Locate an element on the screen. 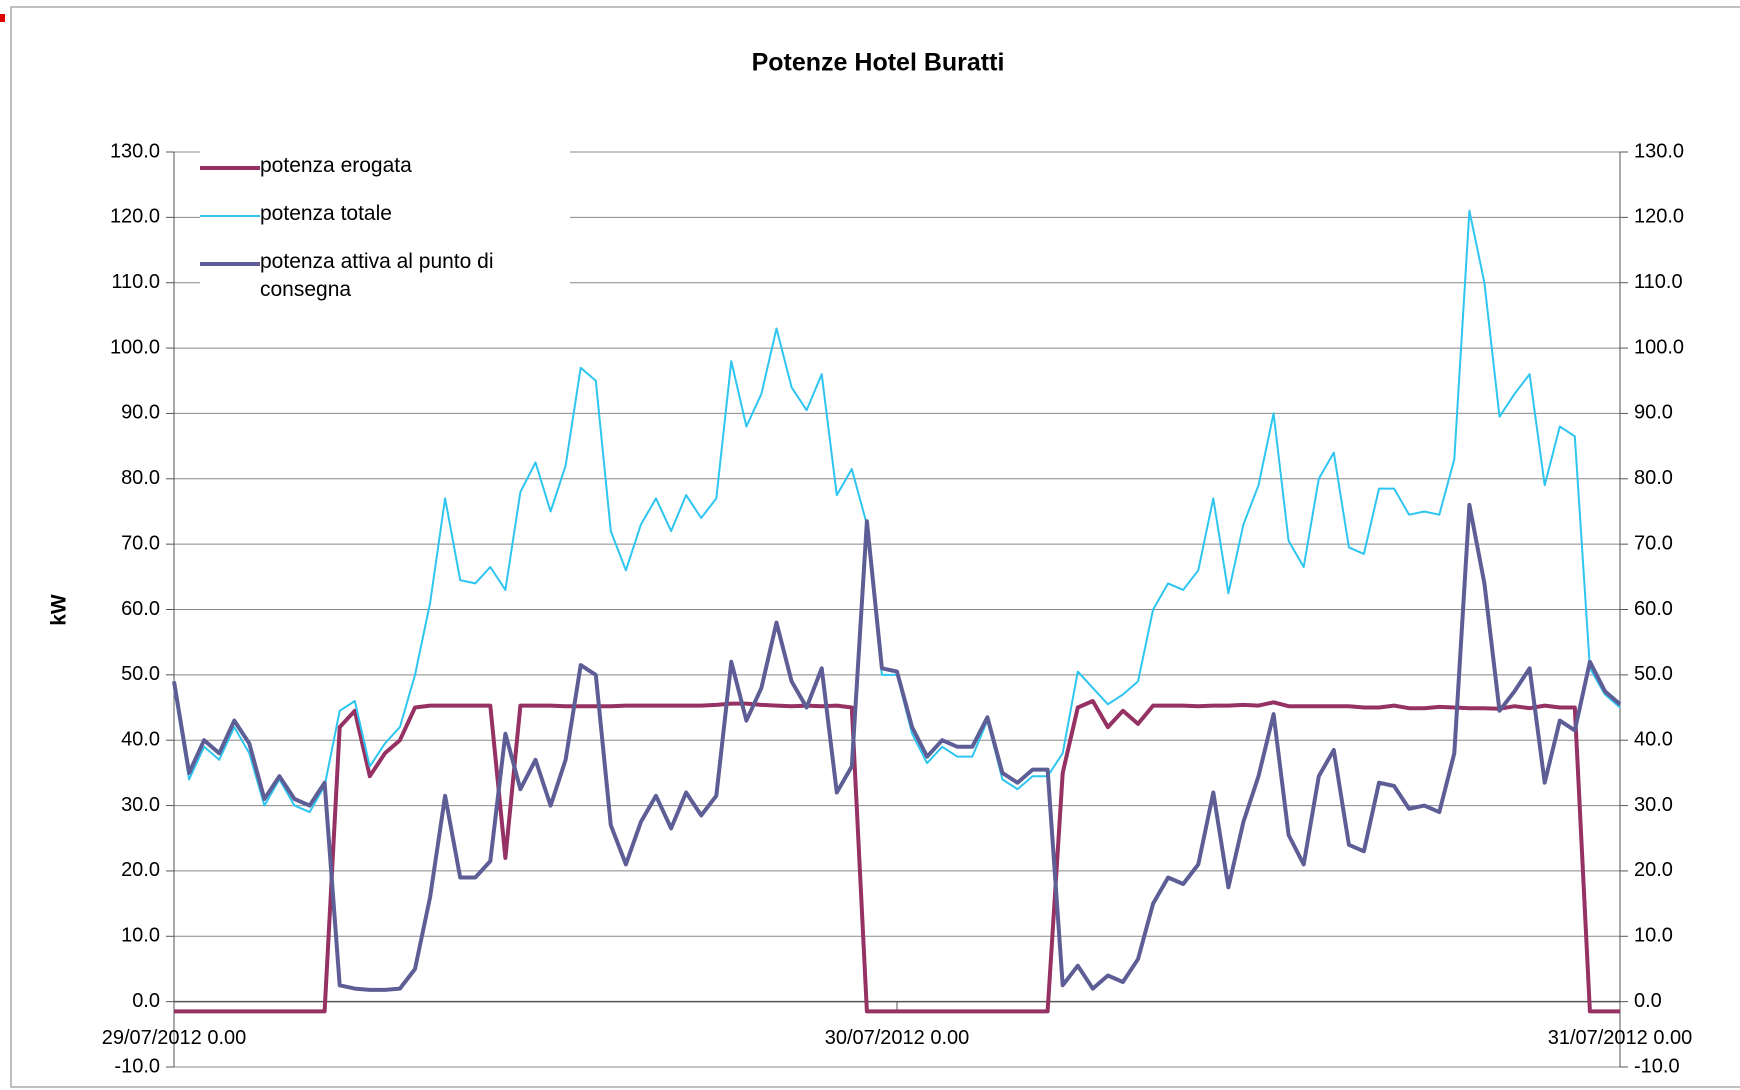  y-tick-label: 120.0 is located at coordinates (135, 217).